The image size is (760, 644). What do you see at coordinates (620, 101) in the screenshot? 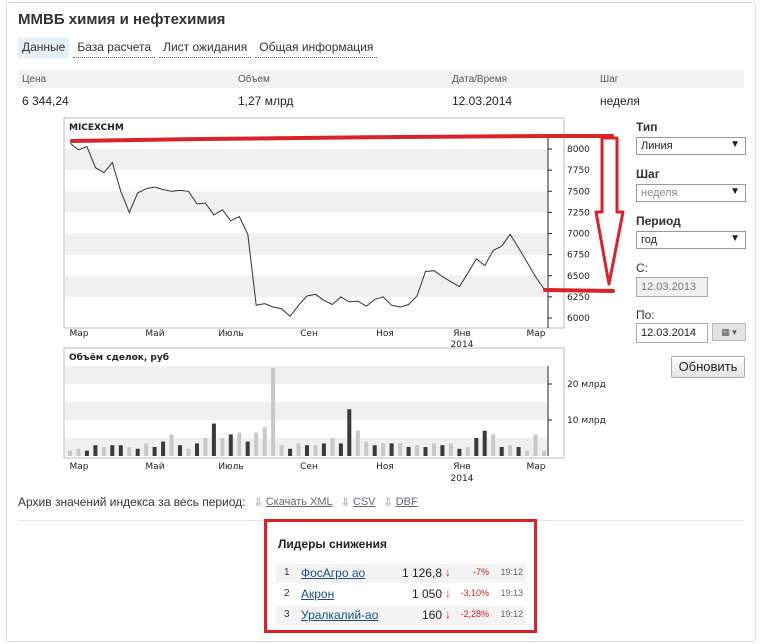
I see `value-step: неделя` at bounding box center [620, 101].